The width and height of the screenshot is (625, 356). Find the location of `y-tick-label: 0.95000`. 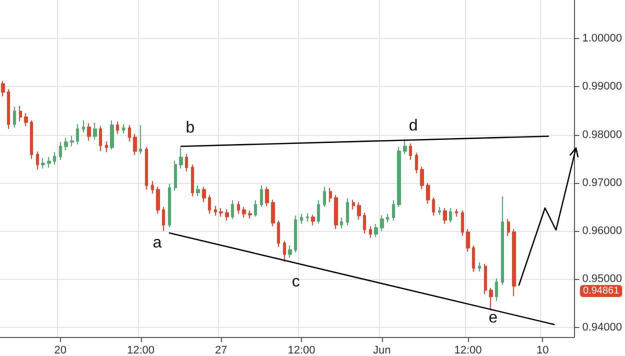

y-tick-label: 0.95000 is located at coordinates (602, 279).